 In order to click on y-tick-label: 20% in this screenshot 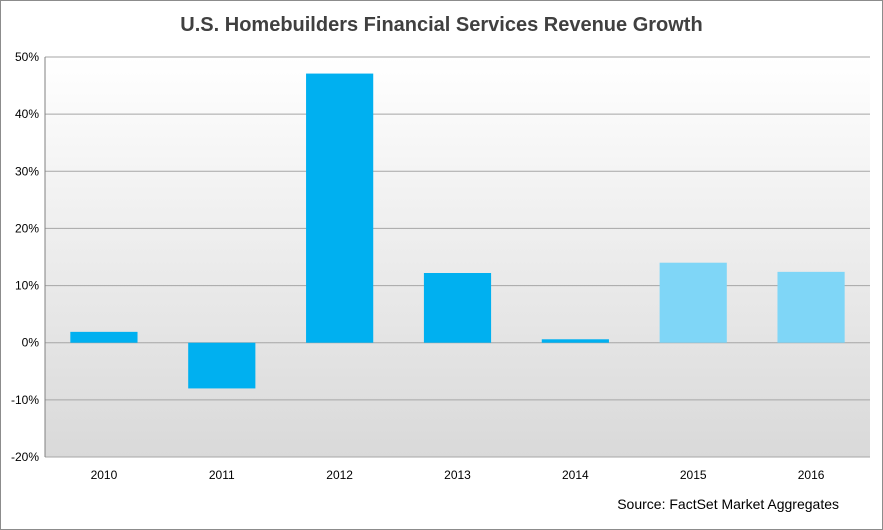, I will do `click(27, 228)`.